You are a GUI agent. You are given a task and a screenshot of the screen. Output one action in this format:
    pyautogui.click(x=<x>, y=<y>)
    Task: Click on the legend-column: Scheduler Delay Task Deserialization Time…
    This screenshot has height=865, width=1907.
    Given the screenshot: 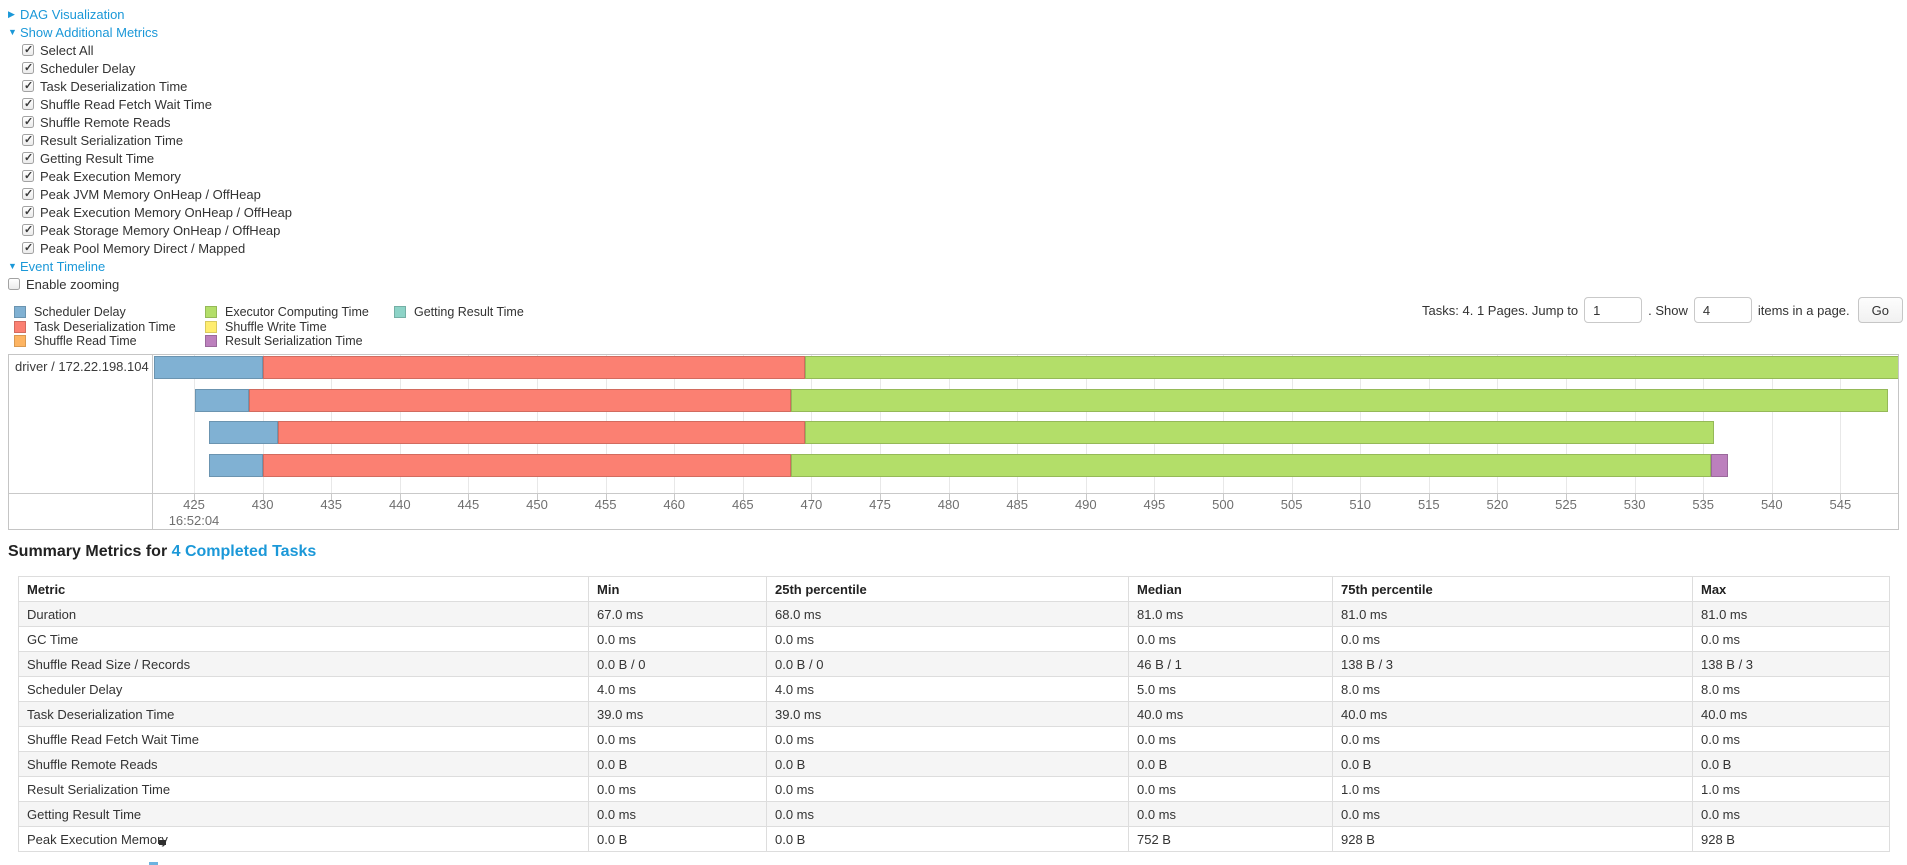 What is the action you would take?
    pyautogui.click(x=95, y=327)
    